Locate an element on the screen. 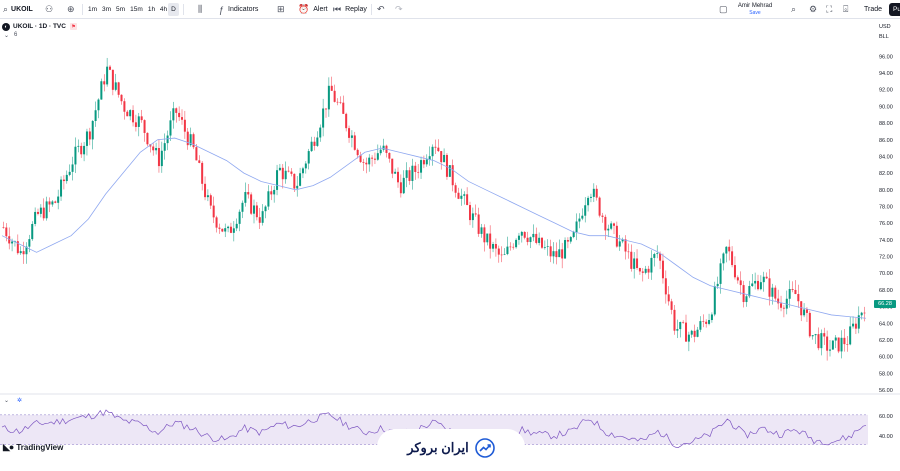 This screenshot has width=900, height=471. fullscreen-button: ⛶ is located at coordinates (829, 9).